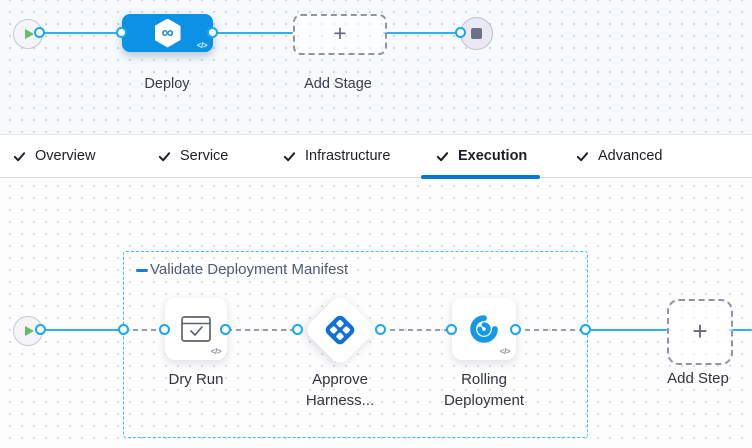 The image size is (752, 448). I want to click on tab-label: Service, so click(204, 156).